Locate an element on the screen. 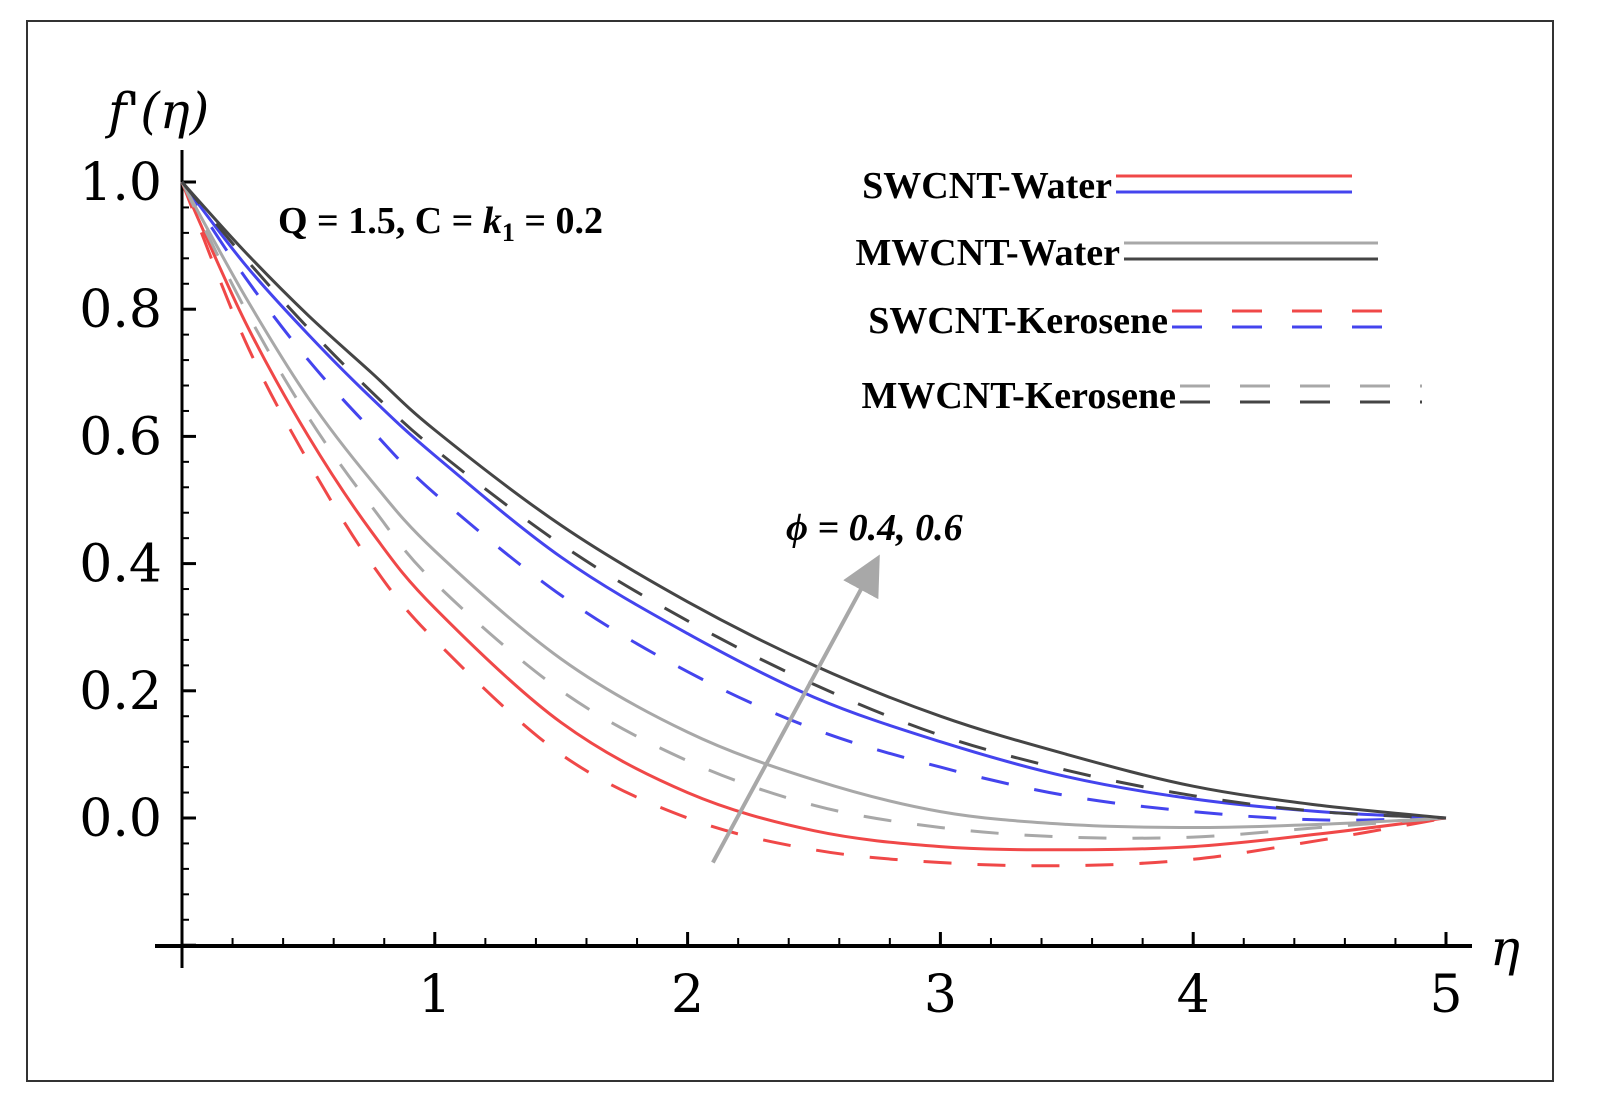 Image resolution: width=1598 pixels, height=1107 pixels. x-axis-label: η is located at coordinates (1505, 948).